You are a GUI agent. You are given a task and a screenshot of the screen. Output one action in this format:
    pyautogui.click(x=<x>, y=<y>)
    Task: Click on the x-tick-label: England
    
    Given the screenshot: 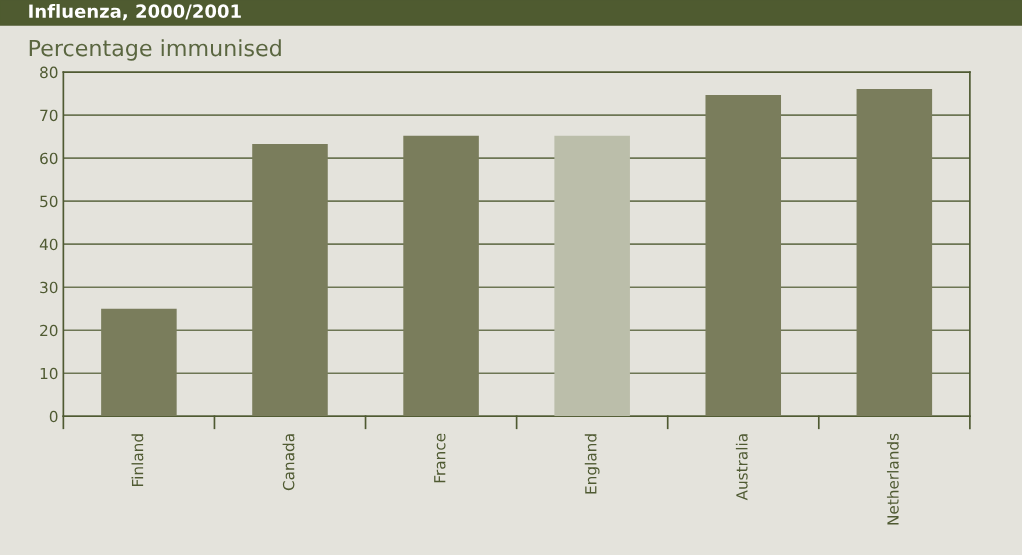 What is the action you would take?
    pyautogui.click(x=592, y=464)
    